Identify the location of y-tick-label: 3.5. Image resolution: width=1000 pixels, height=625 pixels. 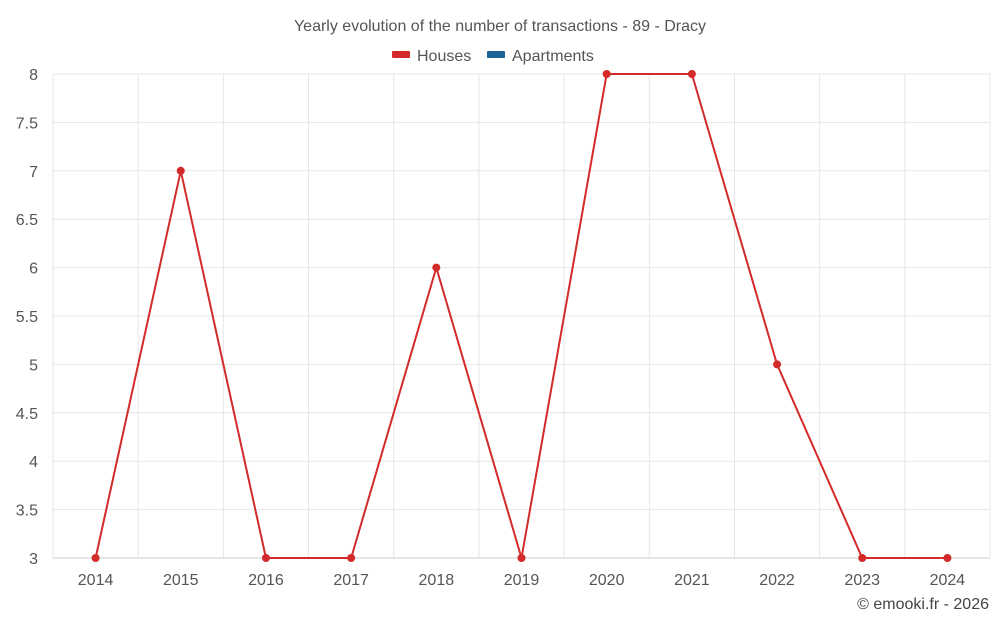
(27, 511).